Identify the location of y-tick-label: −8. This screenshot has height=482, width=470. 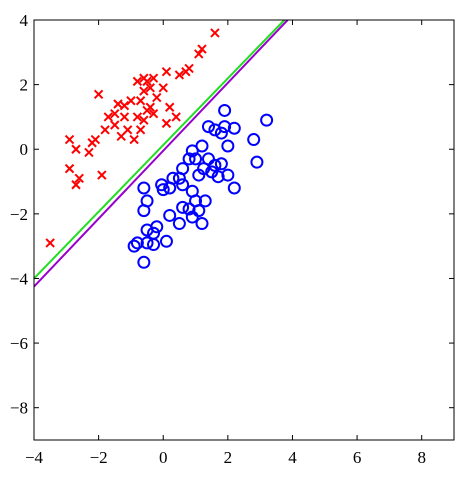
(19, 408).